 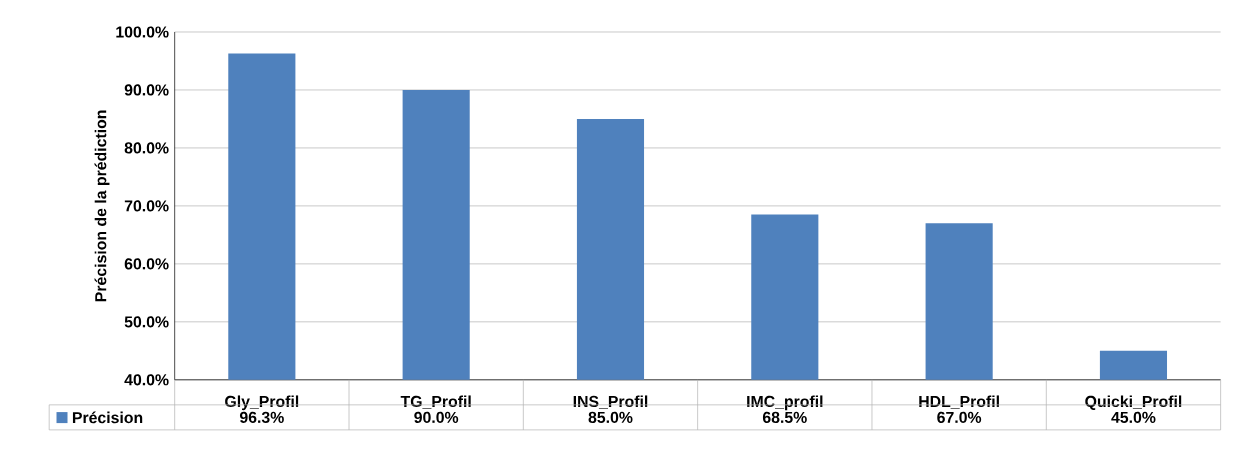 I want to click on y-tick-label: 60.0%, so click(x=146, y=264).